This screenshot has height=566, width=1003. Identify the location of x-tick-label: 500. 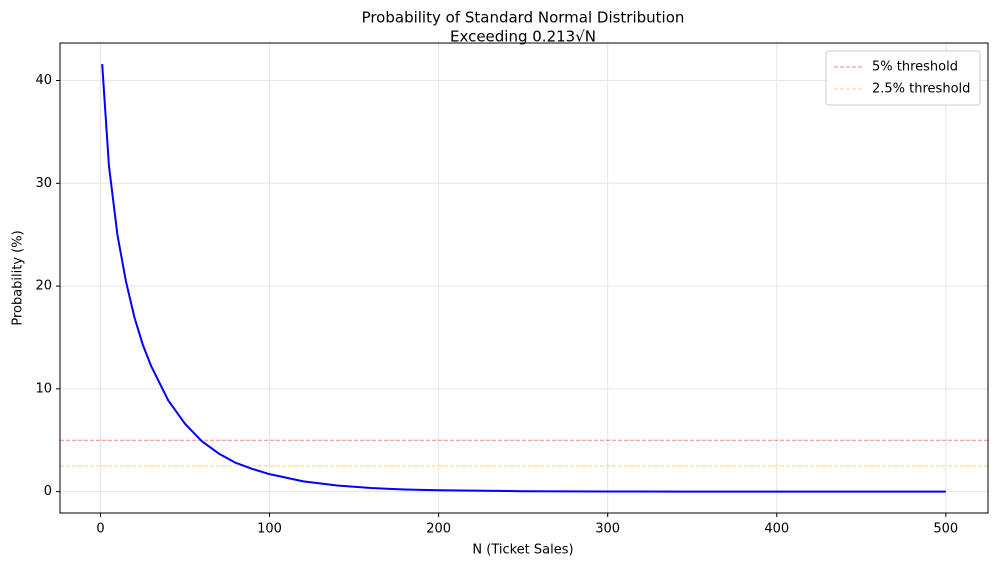
(945, 529).